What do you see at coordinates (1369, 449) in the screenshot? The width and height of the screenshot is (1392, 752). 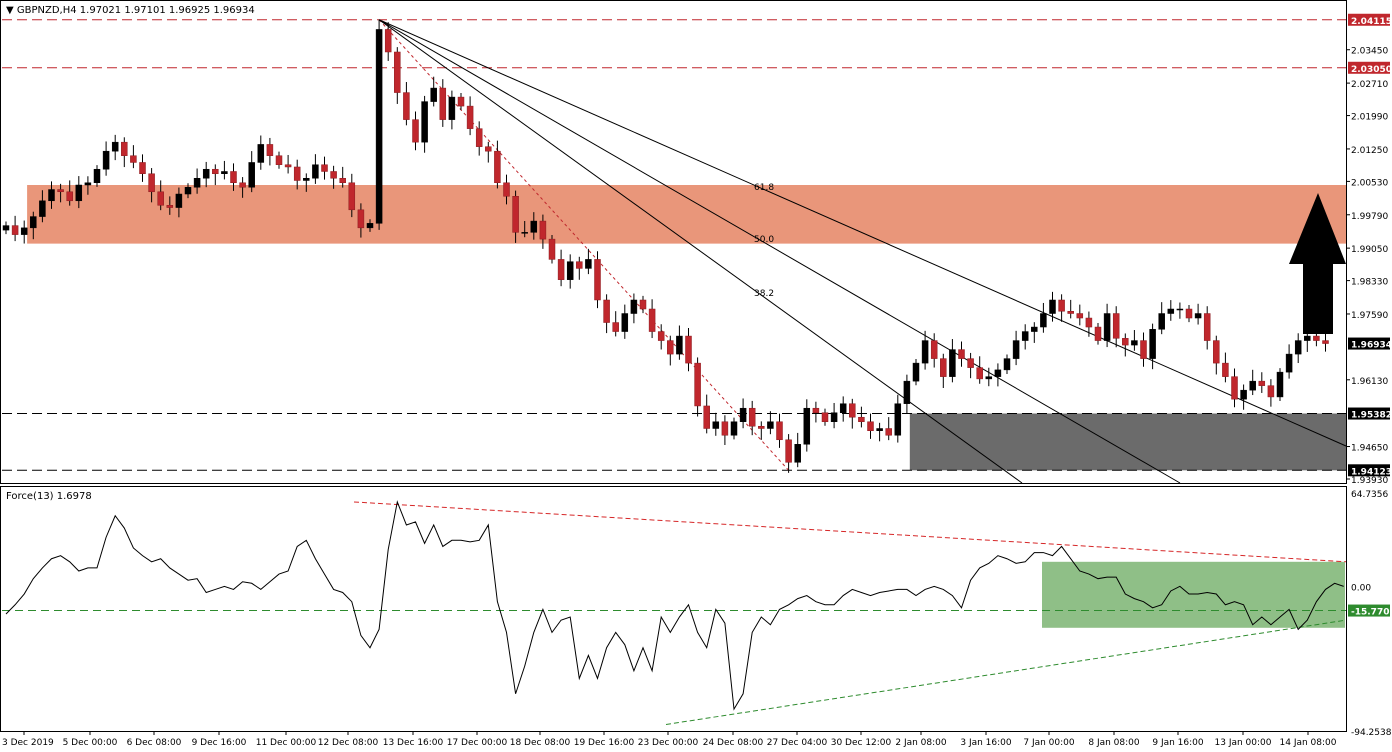 I see `price-tick-label: 1.94650` at bounding box center [1369, 449].